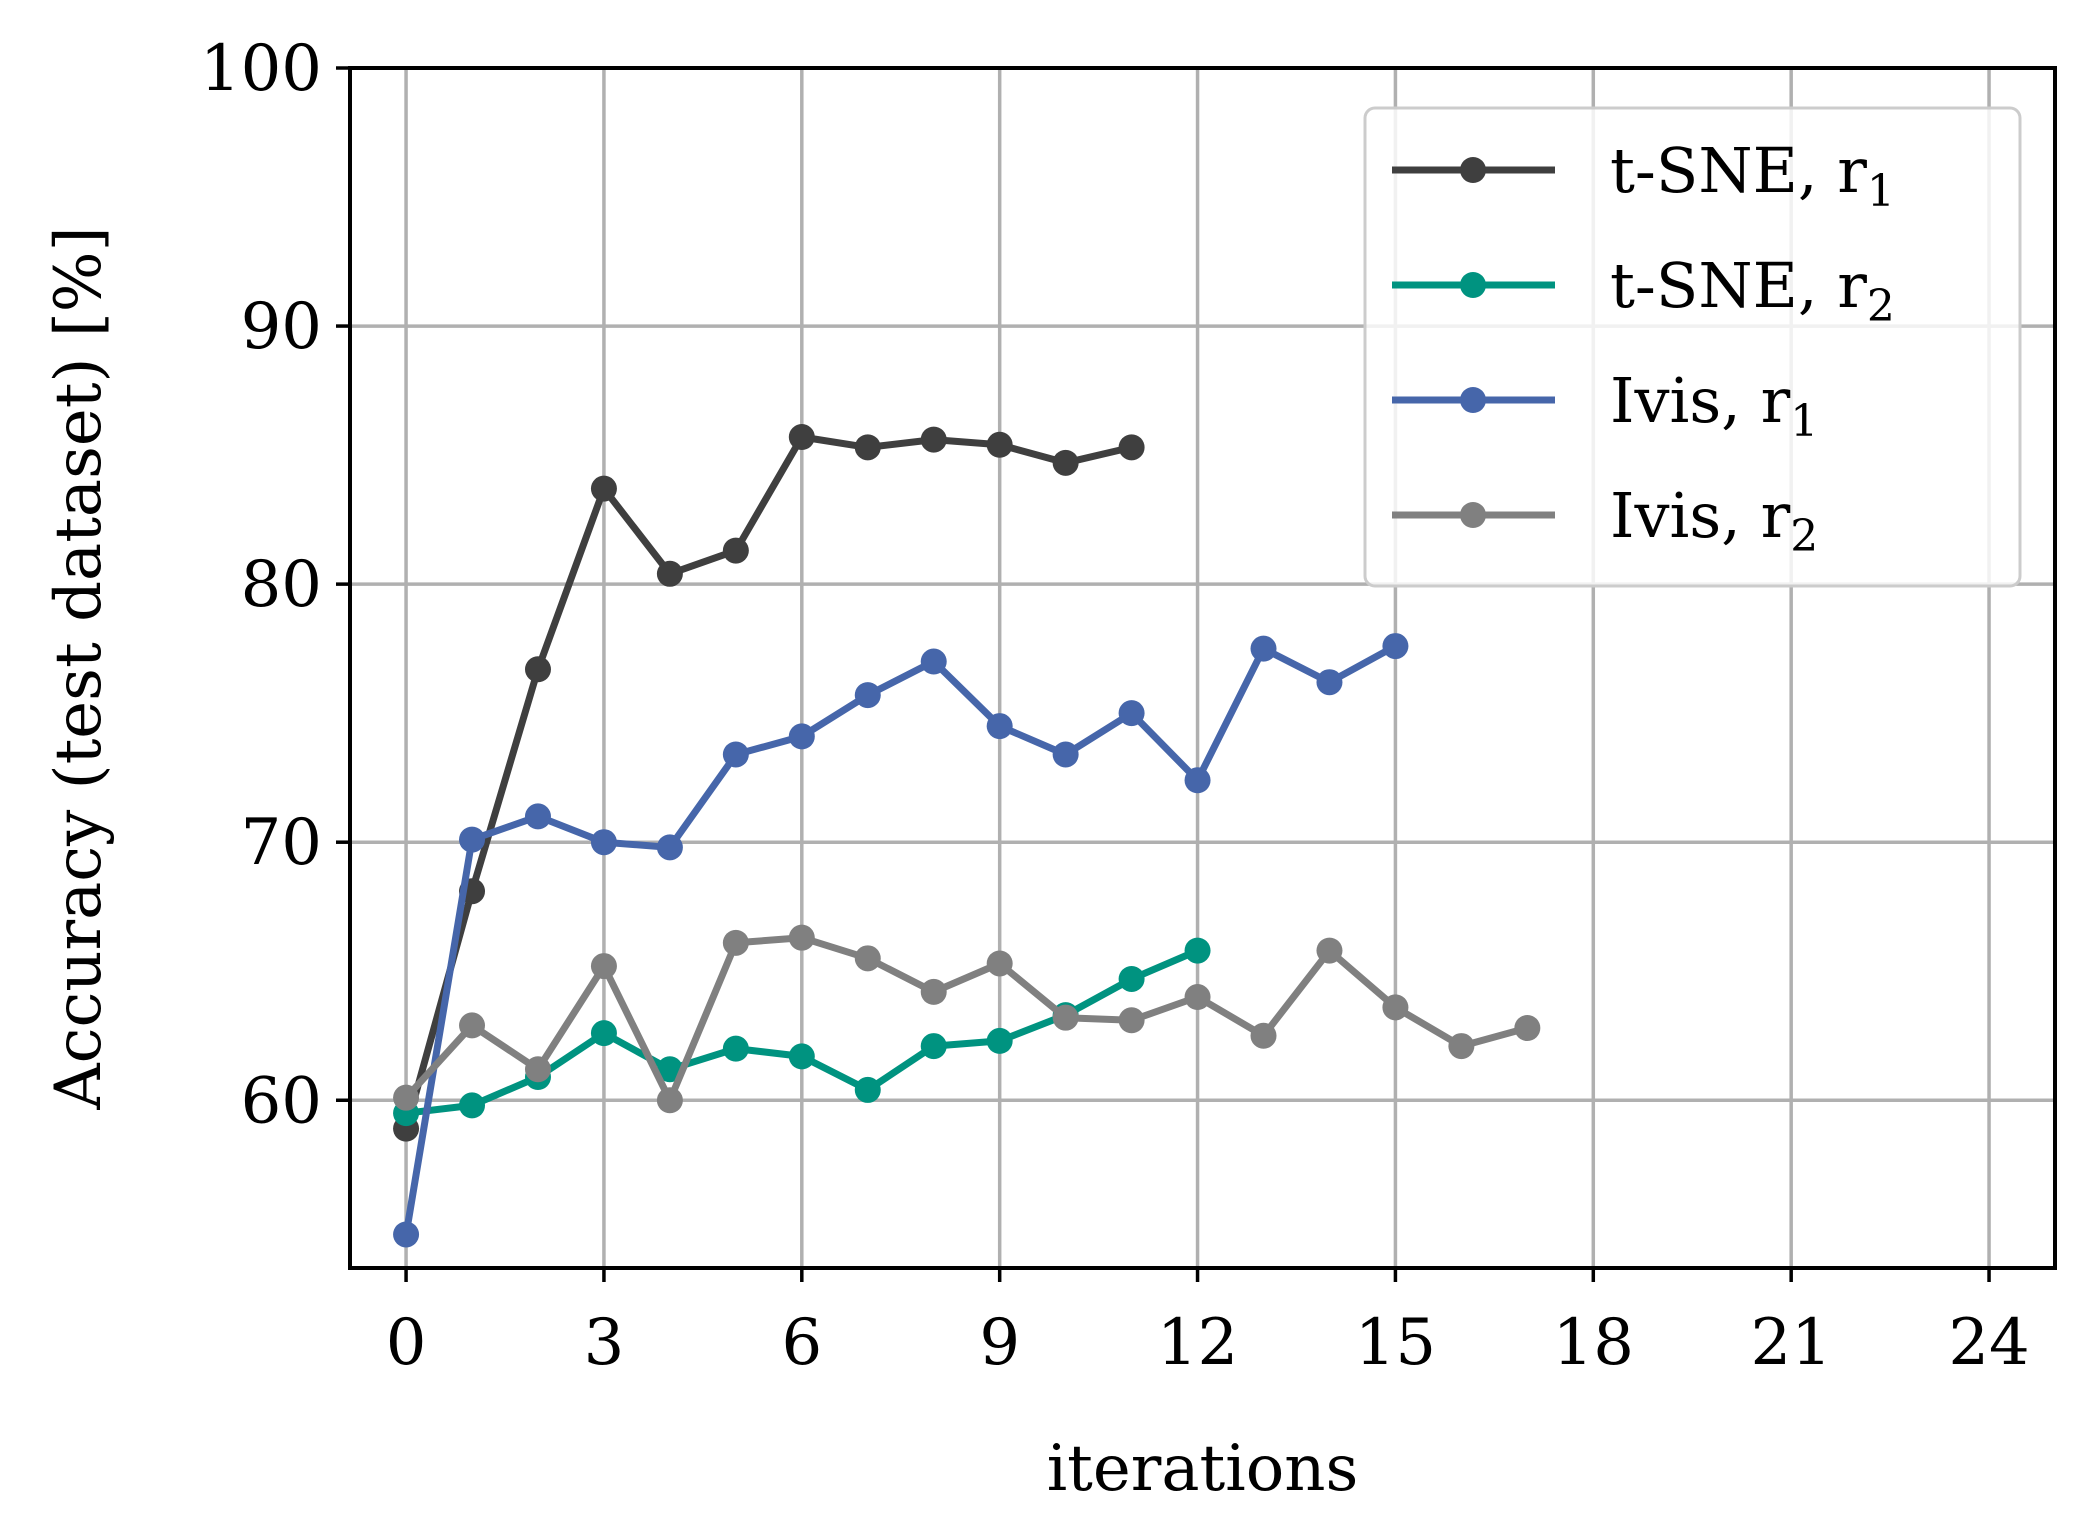 The width and height of the screenshot is (2090, 1517). What do you see at coordinates (79, 668) in the screenshot?
I see `y-axis-title: Accuracy (test dataset) [%]` at bounding box center [79, 668].